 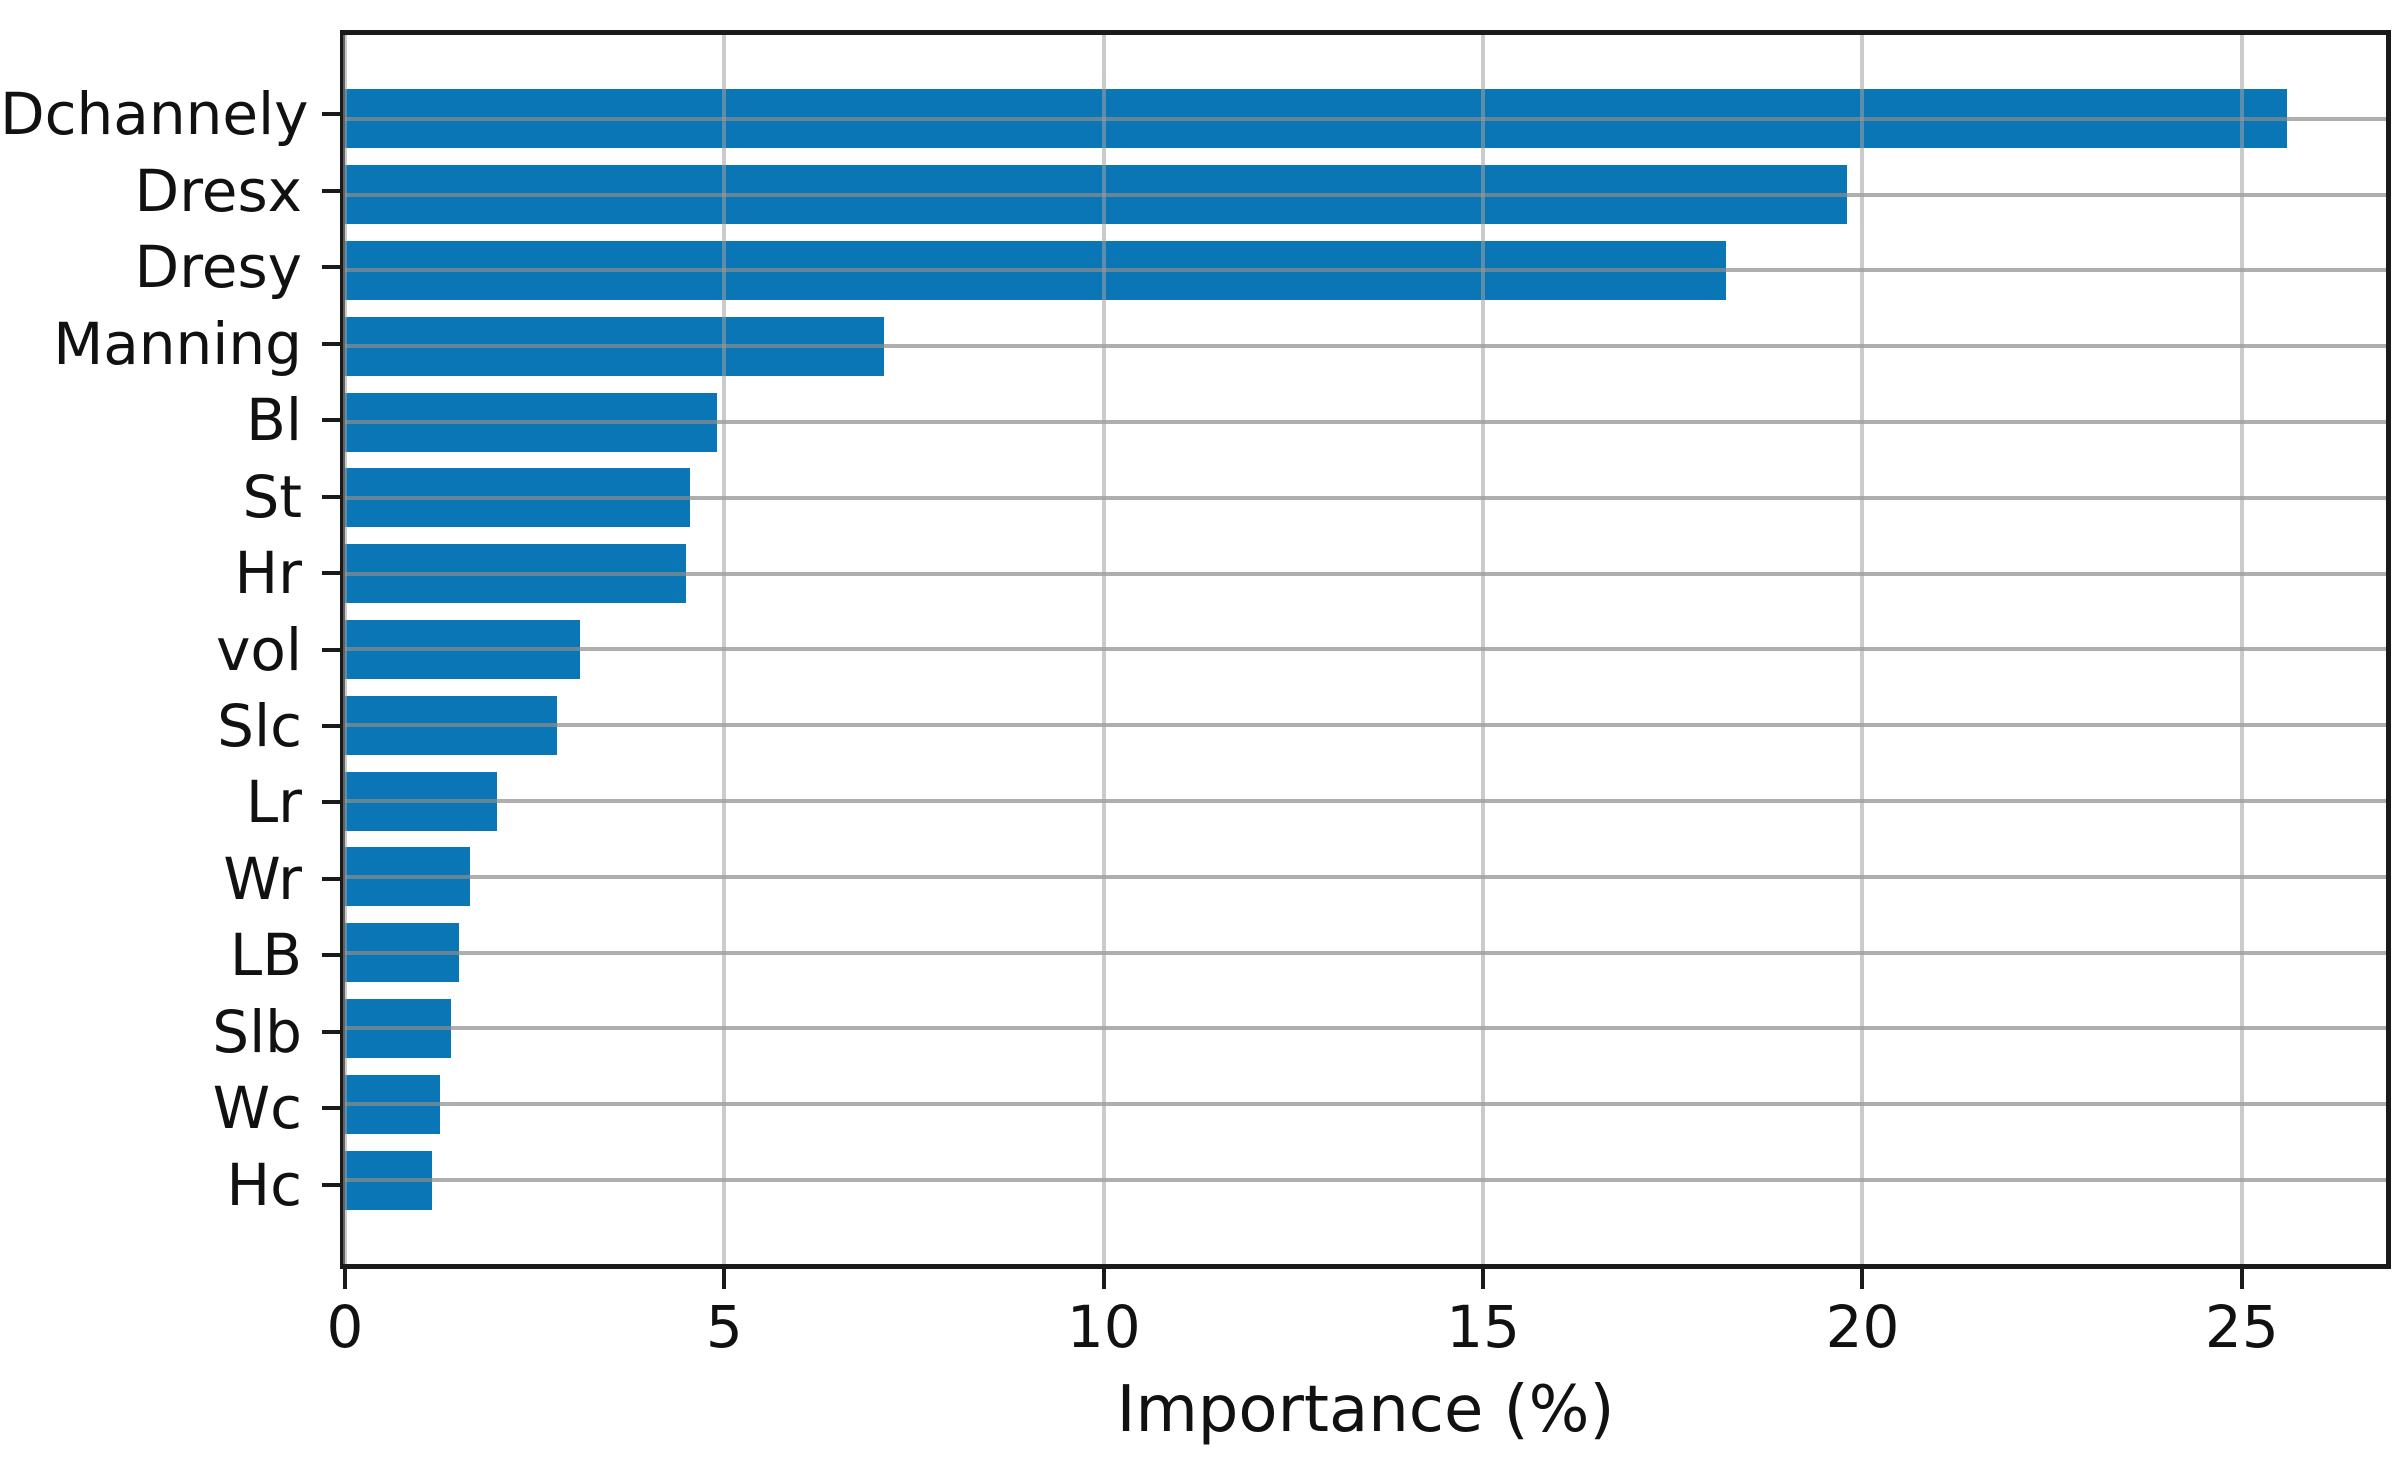 I want to click on x-tick-label-5: 5, so click(x=724, y=1327).